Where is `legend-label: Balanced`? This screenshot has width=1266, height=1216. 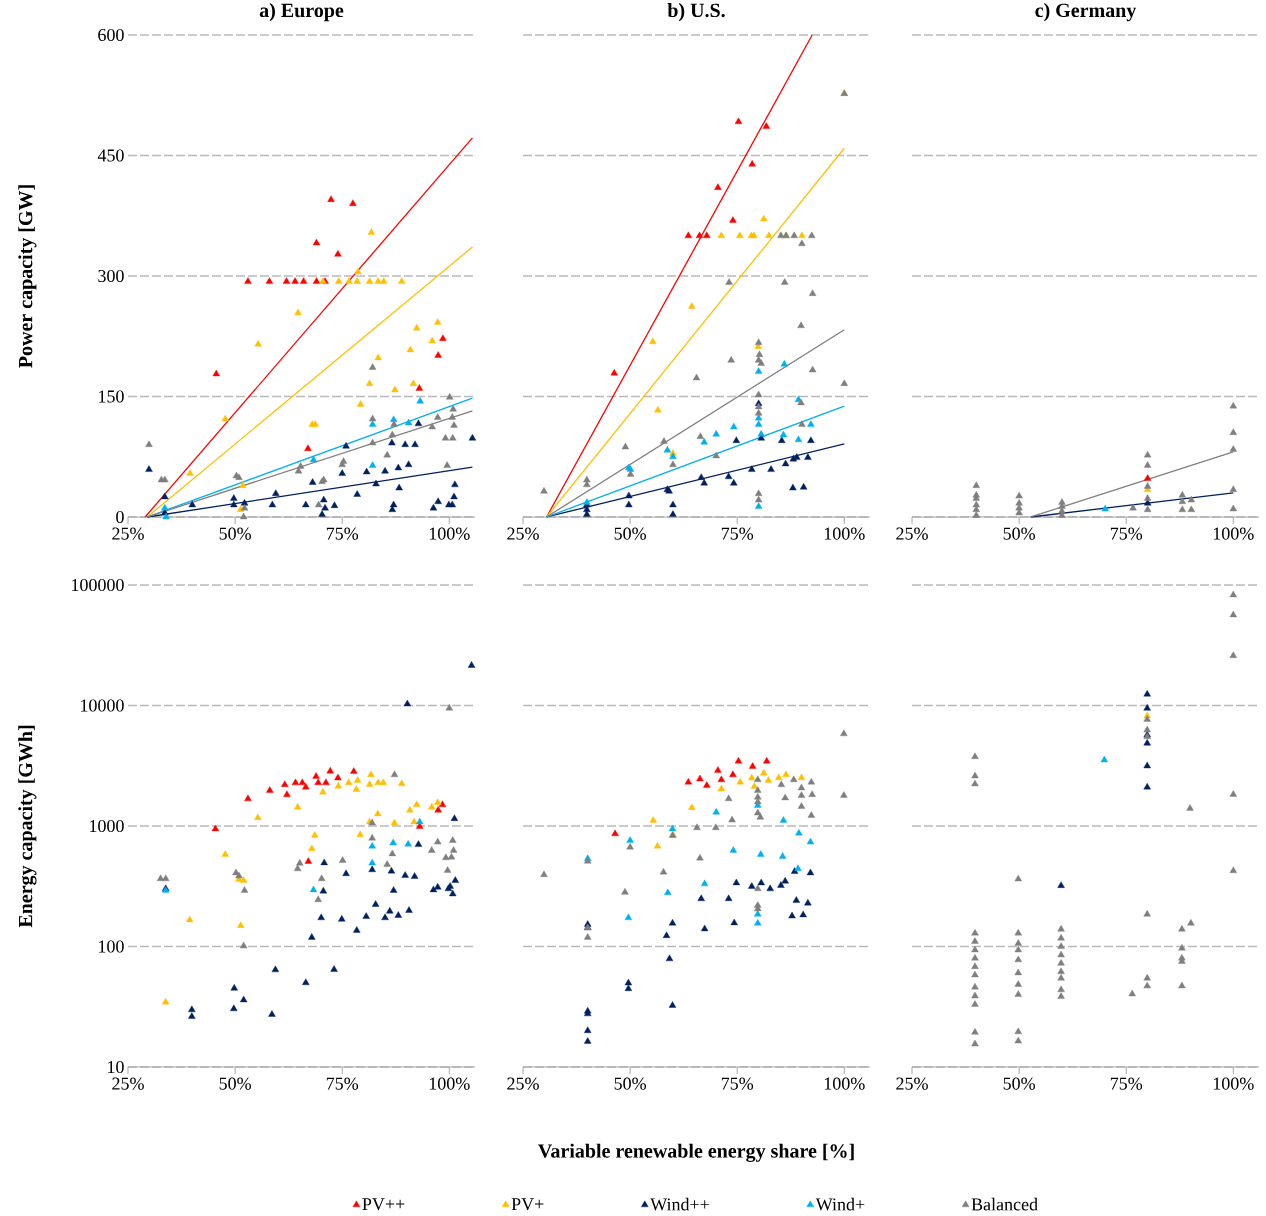 legend-label: Balanced is located at coordinates (1004, 1204).